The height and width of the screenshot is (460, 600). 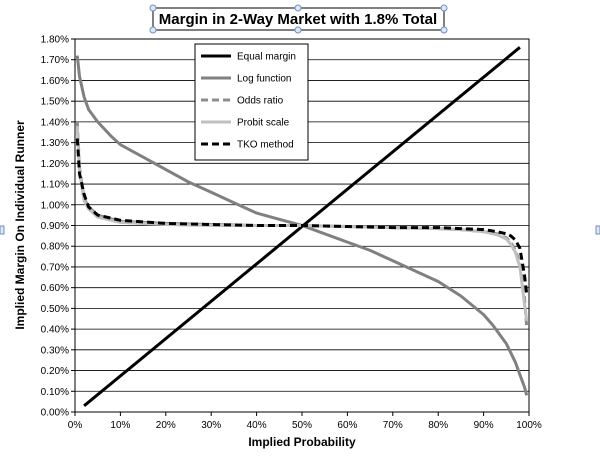 I want to click on title-group: Margin in 2-Way Market with 1.8% Total, so click(x=298, y=19).